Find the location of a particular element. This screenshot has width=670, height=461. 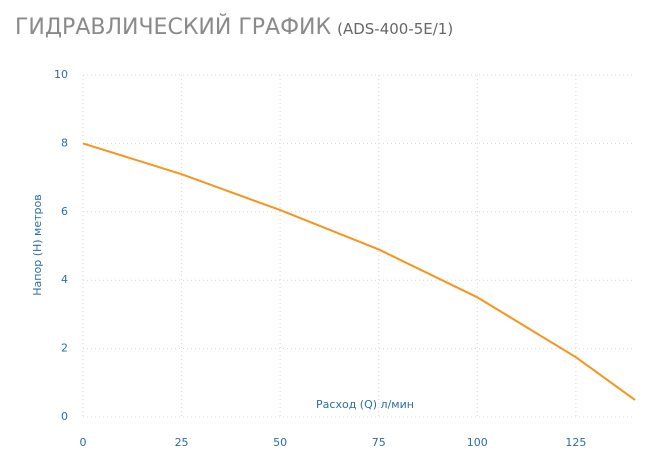

x-tick-label: 100 is located at coordinates (477, 442).